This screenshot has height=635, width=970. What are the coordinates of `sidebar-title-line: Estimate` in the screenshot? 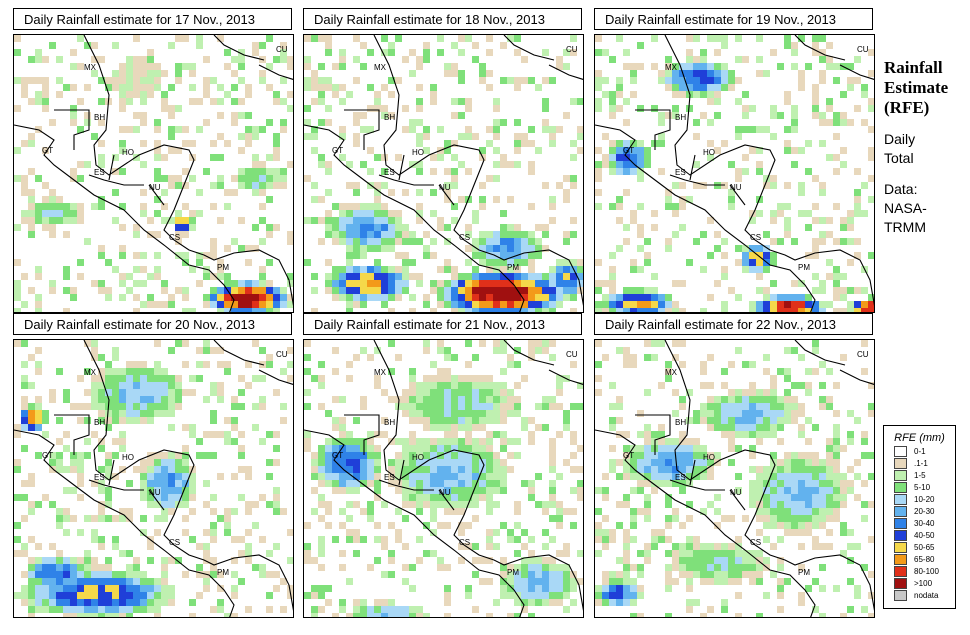 It's located at (916, 87).